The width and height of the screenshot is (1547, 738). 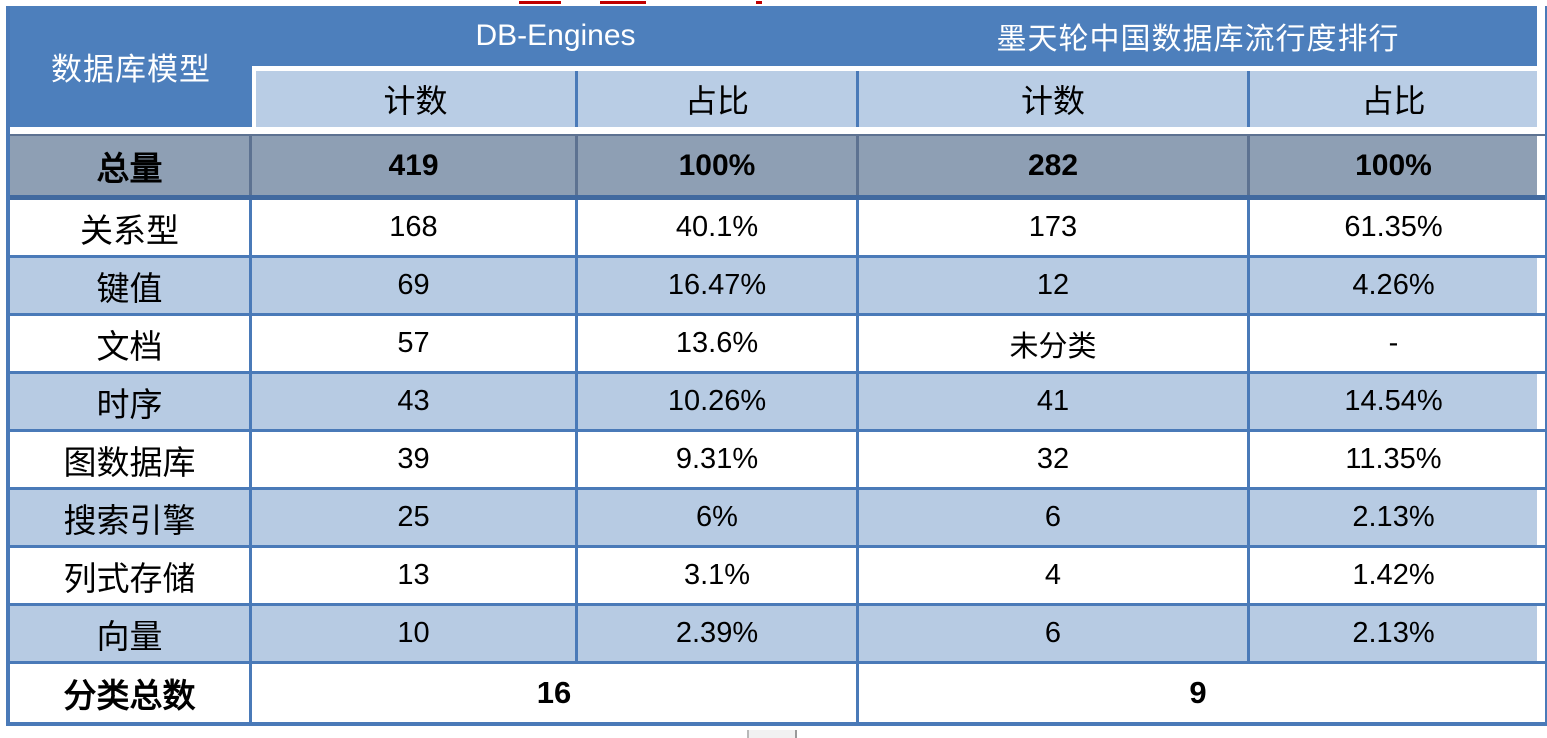 I want to click on cell-value: 1.42%, so click(x=1393, y=575).